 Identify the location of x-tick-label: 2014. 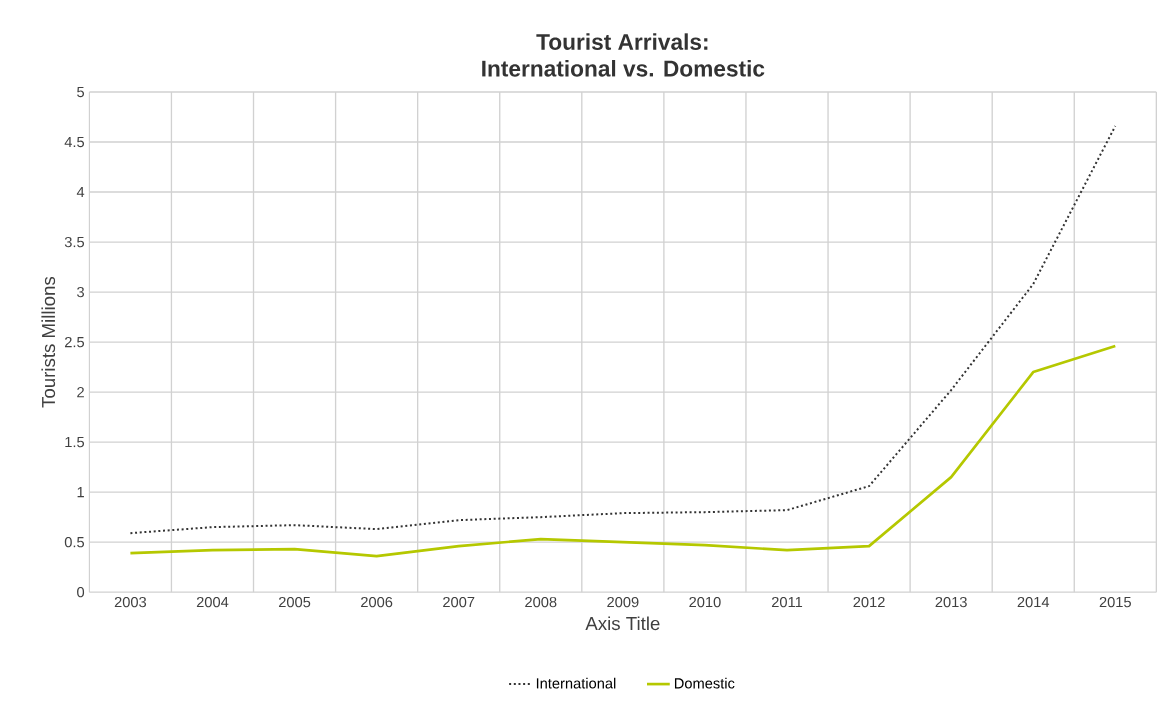
(1033, 602).